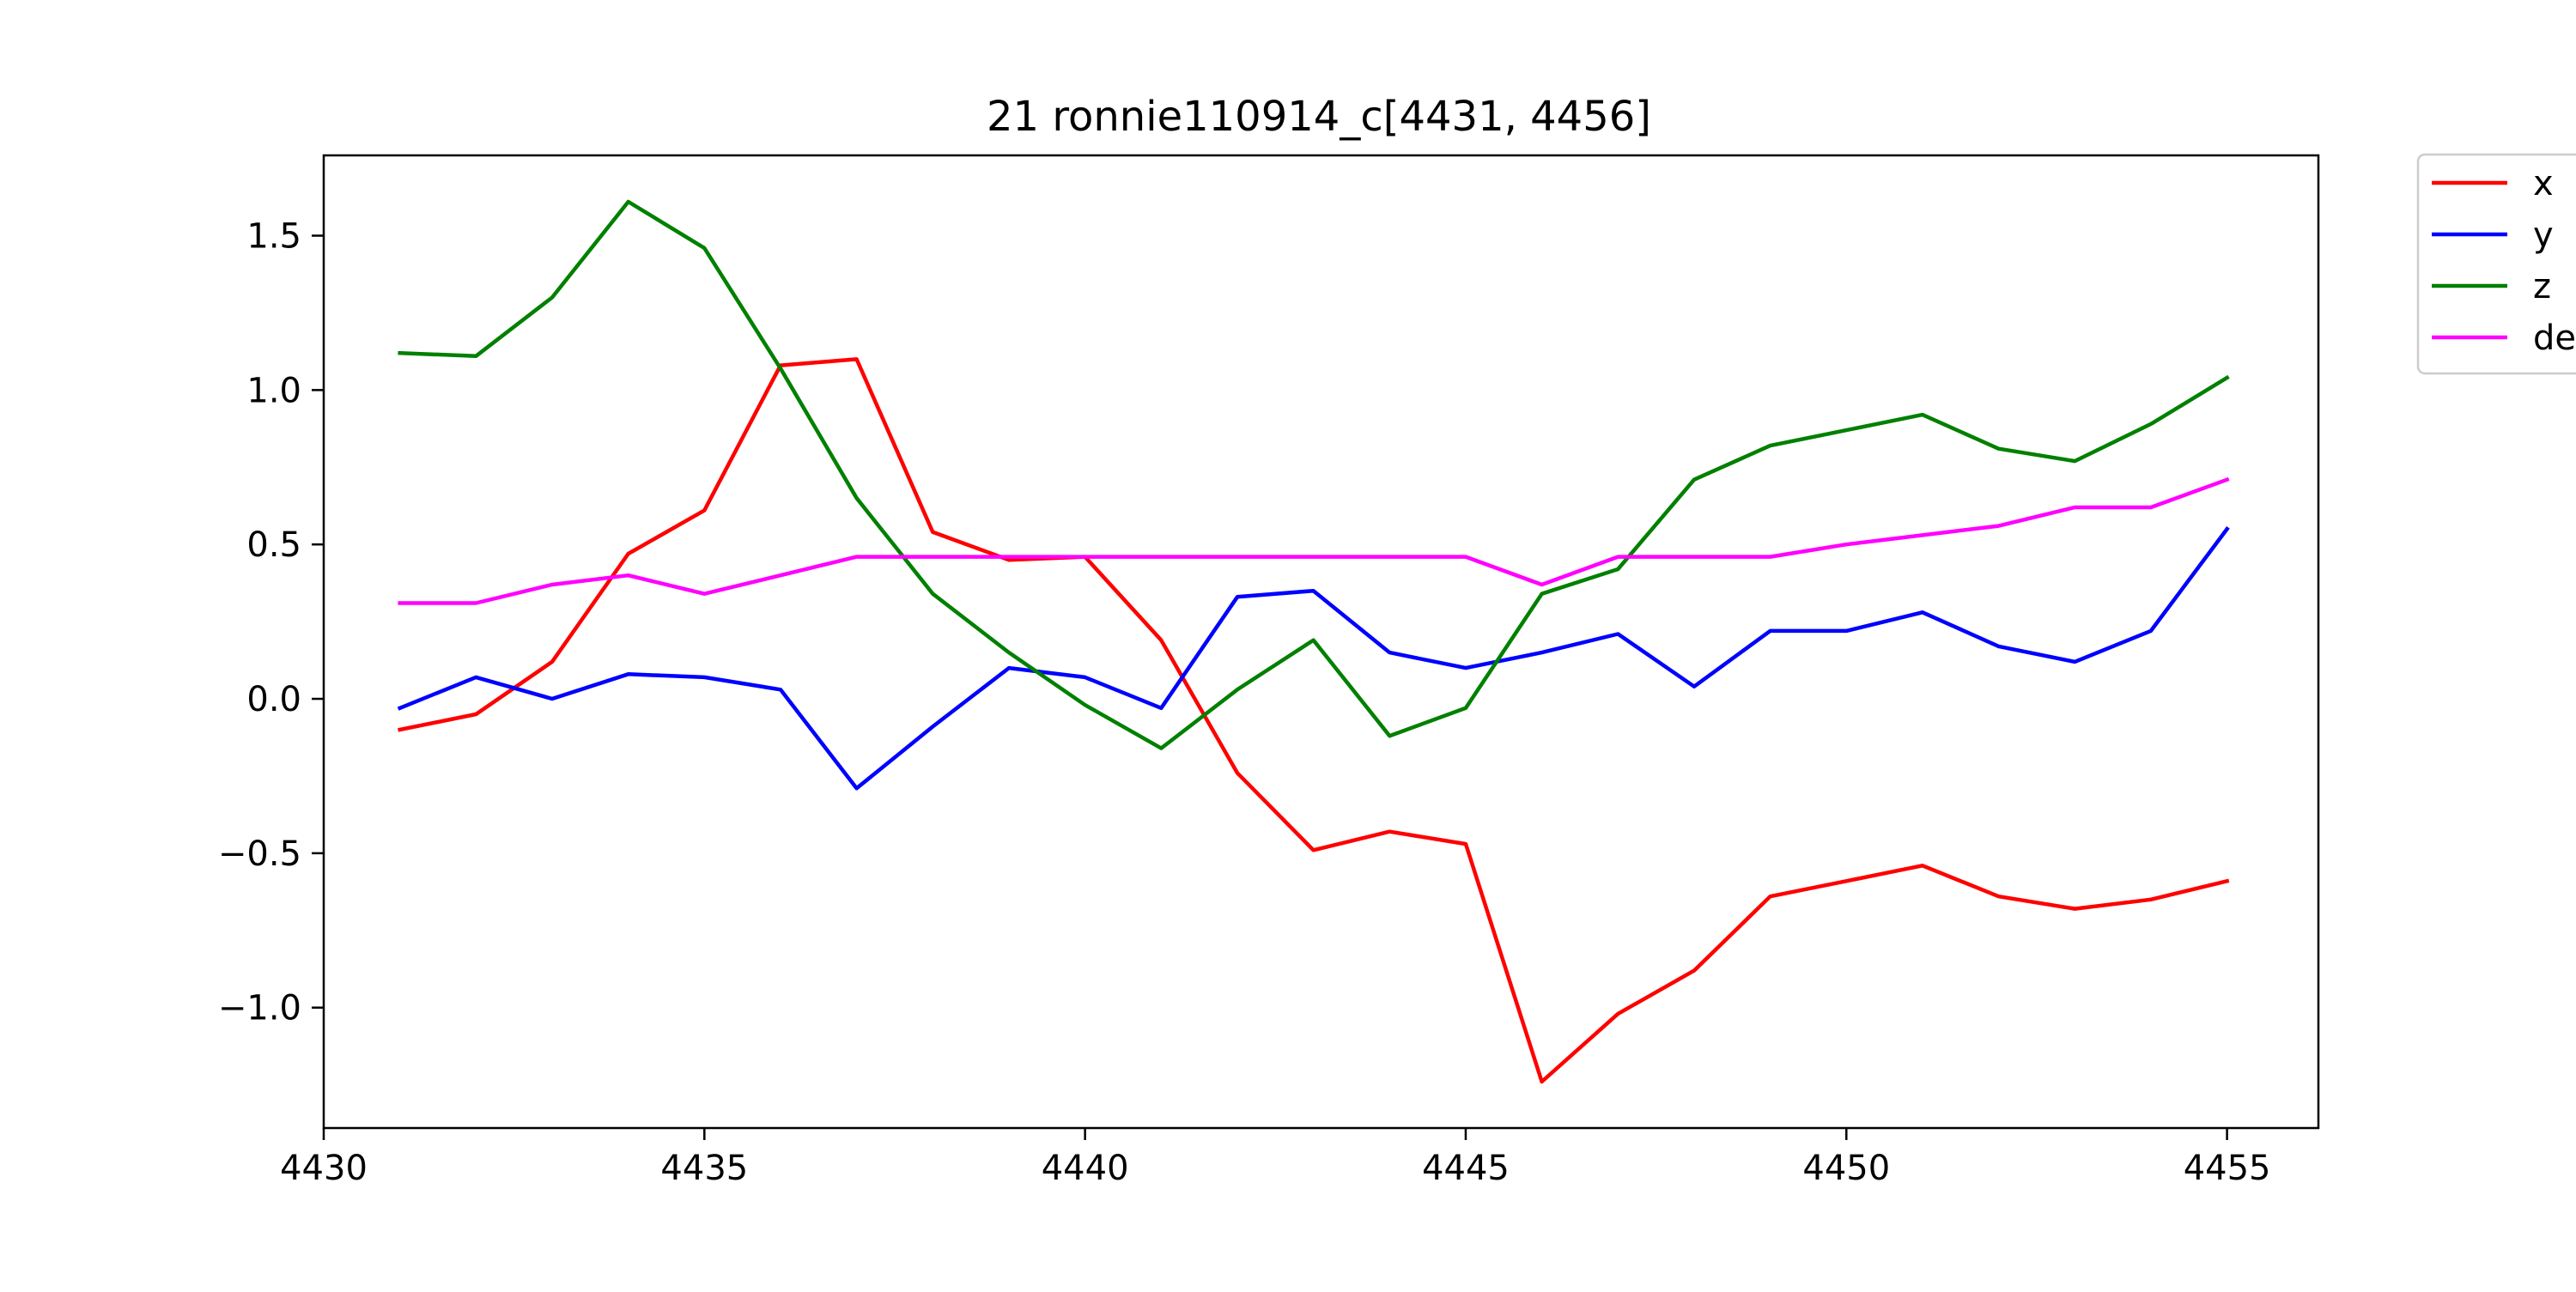 This screenshot has height=1292, width=2576. What do you see at coordinates (1319, 117) in the screenshot?
I see `chart-title: 21 ronnie110914_c[4431, 4456]` at bounding box center [1319, 117].